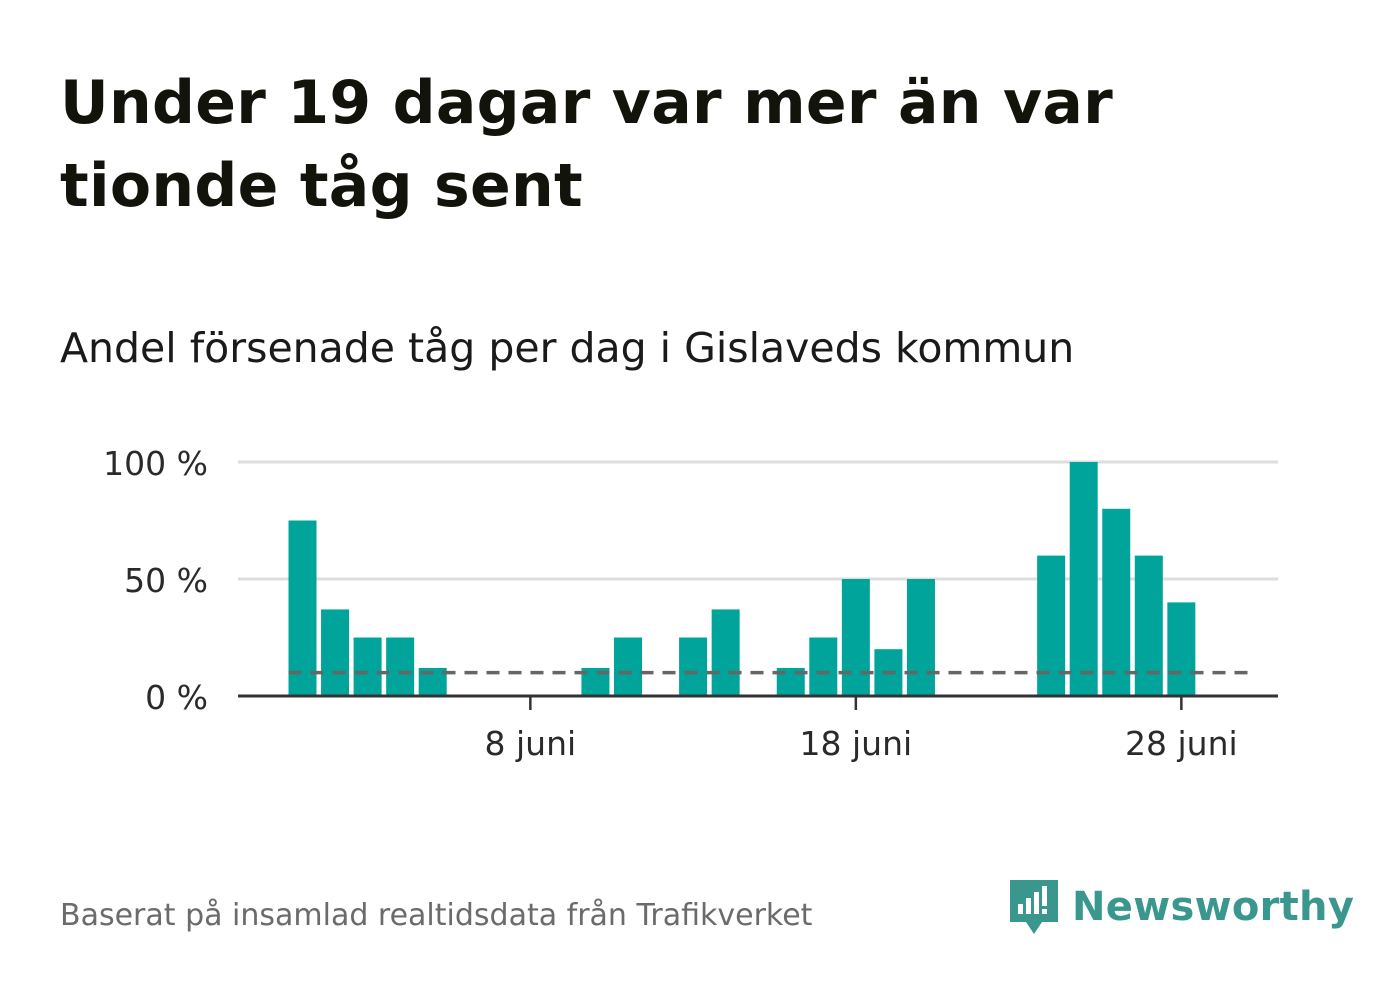 This screenshot has width=1382, height=999. Describe the element at coordinates (531, 743) in the screenshot. I see `x-tick-label: 8 juni` at that location.